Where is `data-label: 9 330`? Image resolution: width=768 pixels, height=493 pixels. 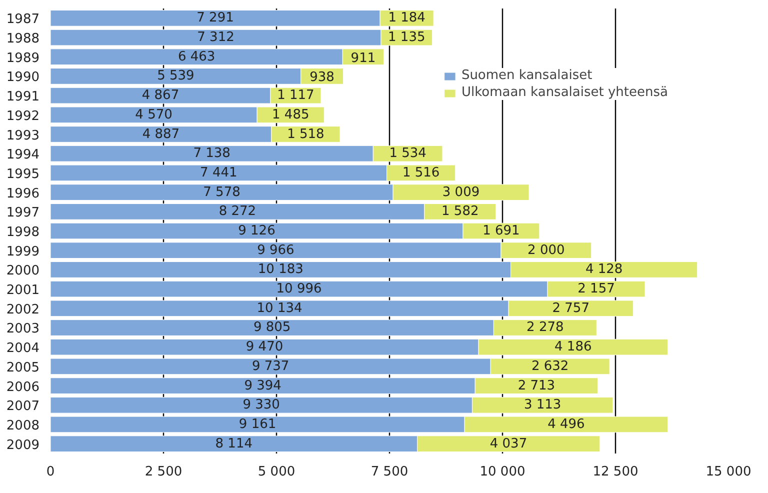
data-label: 9 330 is located at coordinates (261, 405).